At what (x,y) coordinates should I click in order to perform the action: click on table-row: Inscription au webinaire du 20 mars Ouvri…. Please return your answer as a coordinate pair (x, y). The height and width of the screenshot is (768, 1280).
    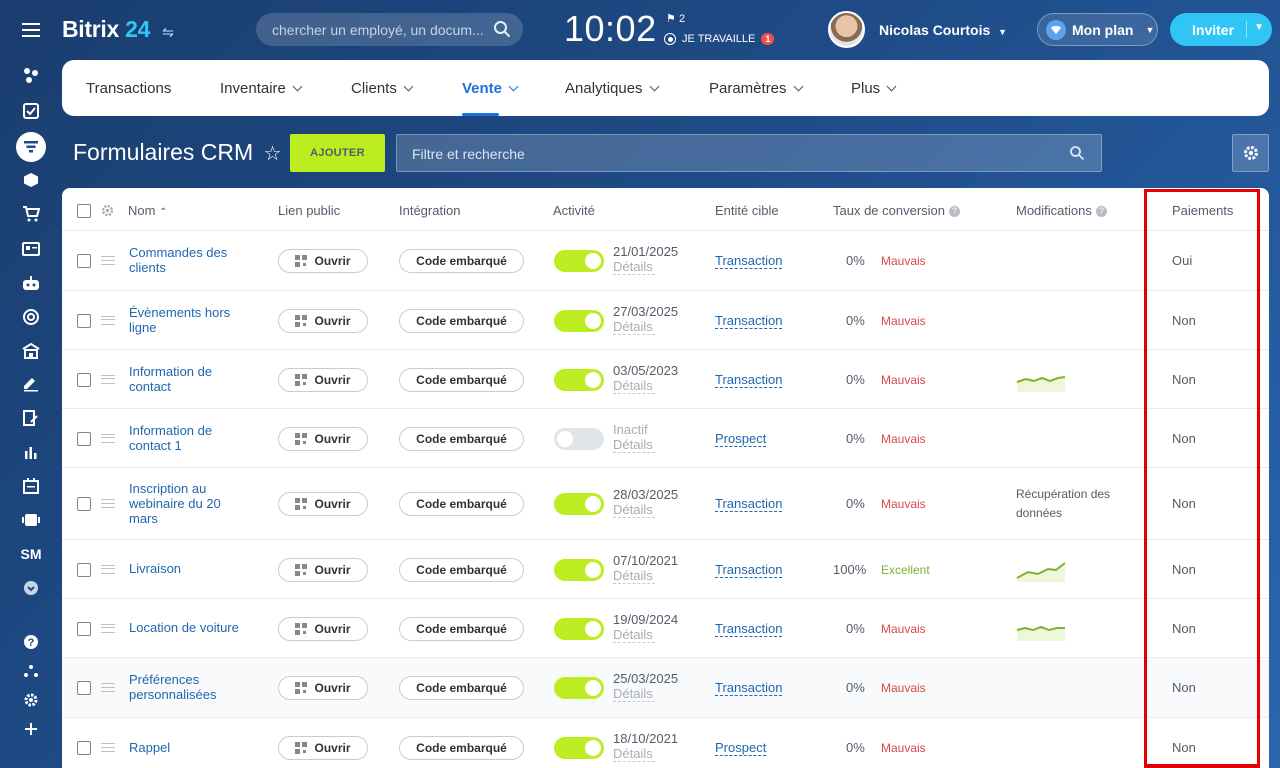
    Looking at the image, I should click on (665, 504).